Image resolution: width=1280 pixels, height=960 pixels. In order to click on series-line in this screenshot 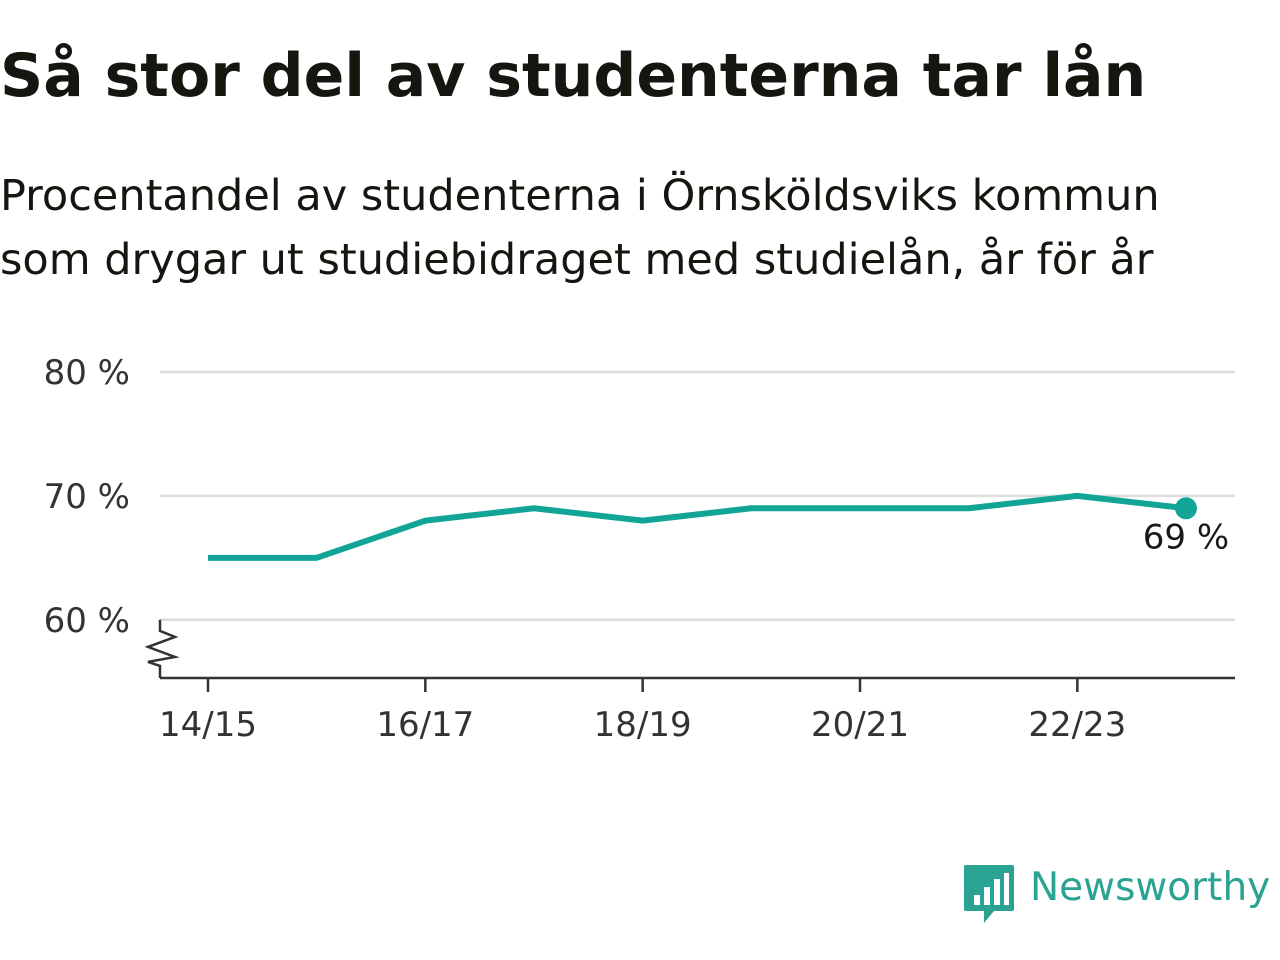, I will do `click(697, 526)`.